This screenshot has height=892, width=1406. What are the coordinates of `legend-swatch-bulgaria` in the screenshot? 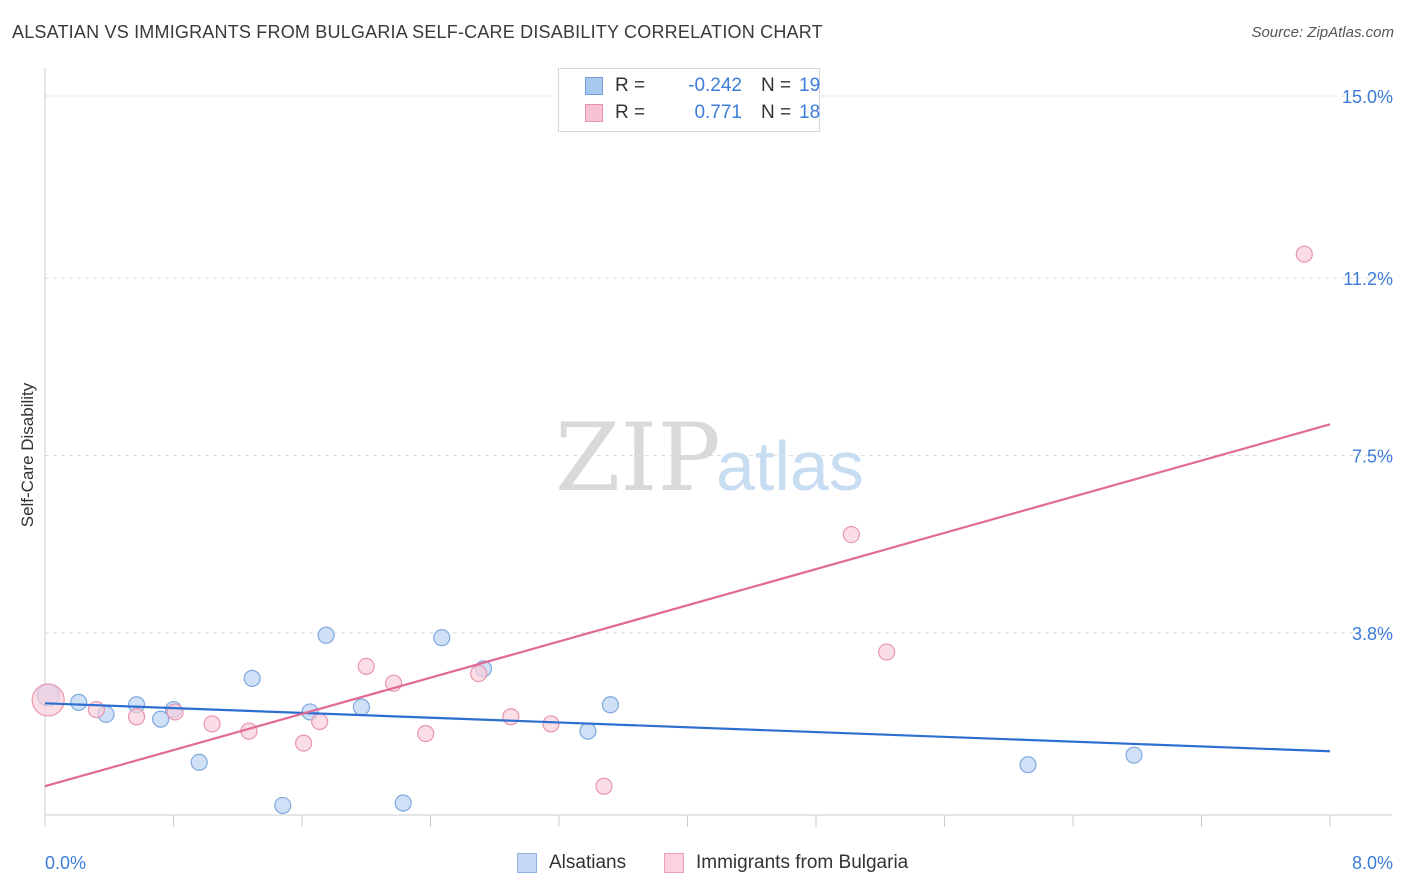 It's located at (674, 863).